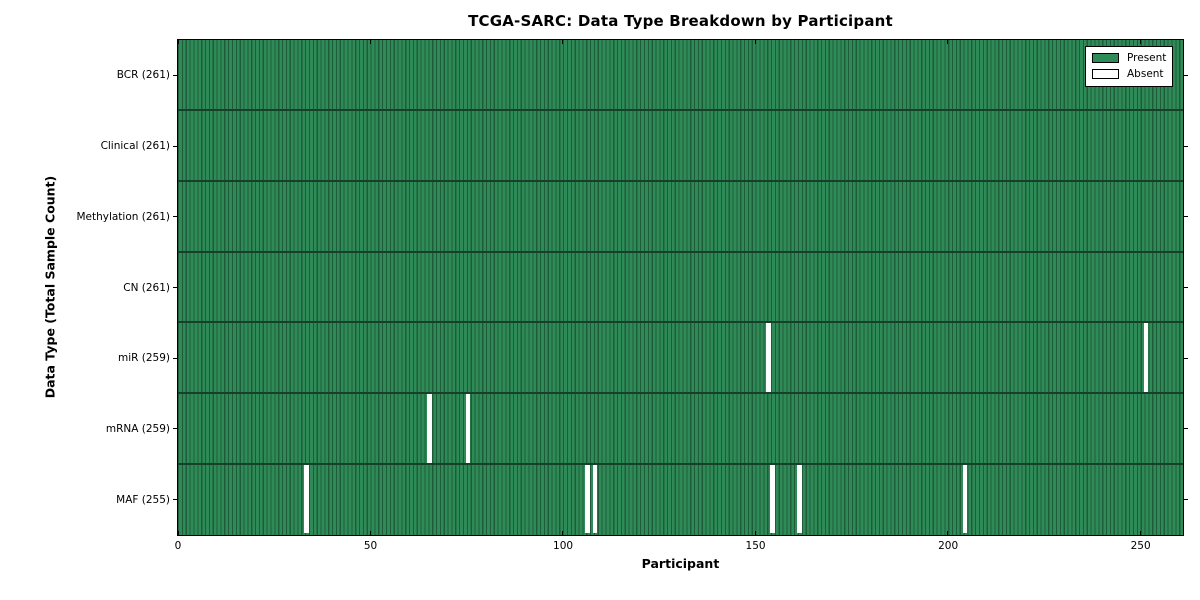 The width and height of the screenshot is (1200, 600). Describe the element at coordinates (143, 75) in the screenshot. I see `y-tick-label-BCR: BCR (261)` at that location.